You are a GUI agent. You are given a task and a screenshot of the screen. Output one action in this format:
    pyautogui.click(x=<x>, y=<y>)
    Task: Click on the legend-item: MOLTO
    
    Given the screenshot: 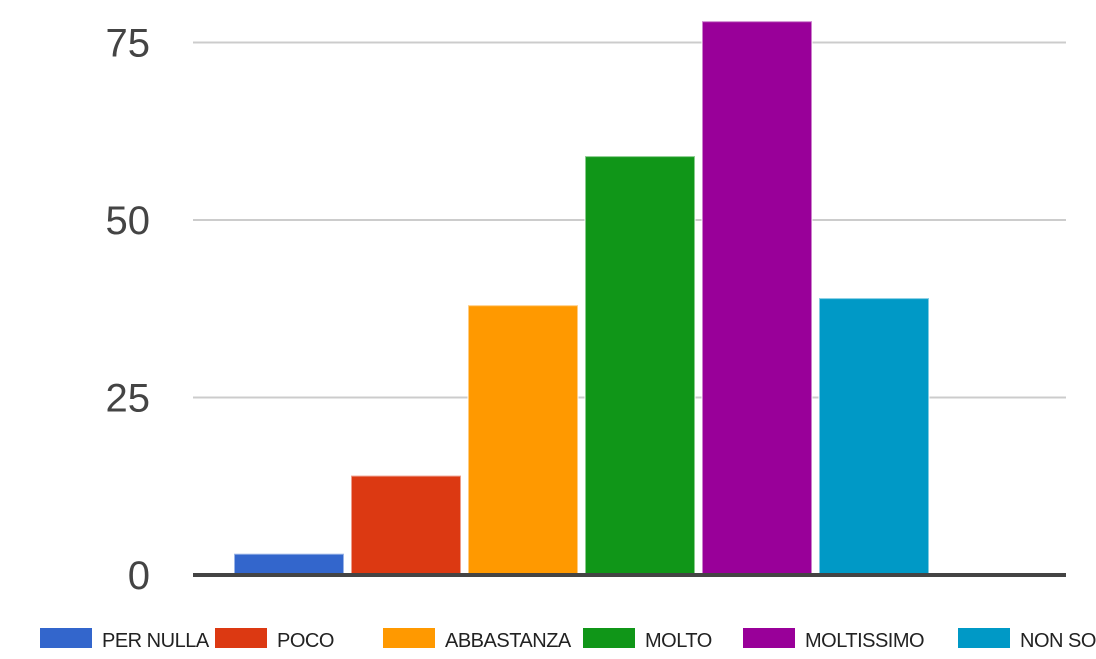 What is the action you would take?
    pyautogui.click(x=647, y=640)
    